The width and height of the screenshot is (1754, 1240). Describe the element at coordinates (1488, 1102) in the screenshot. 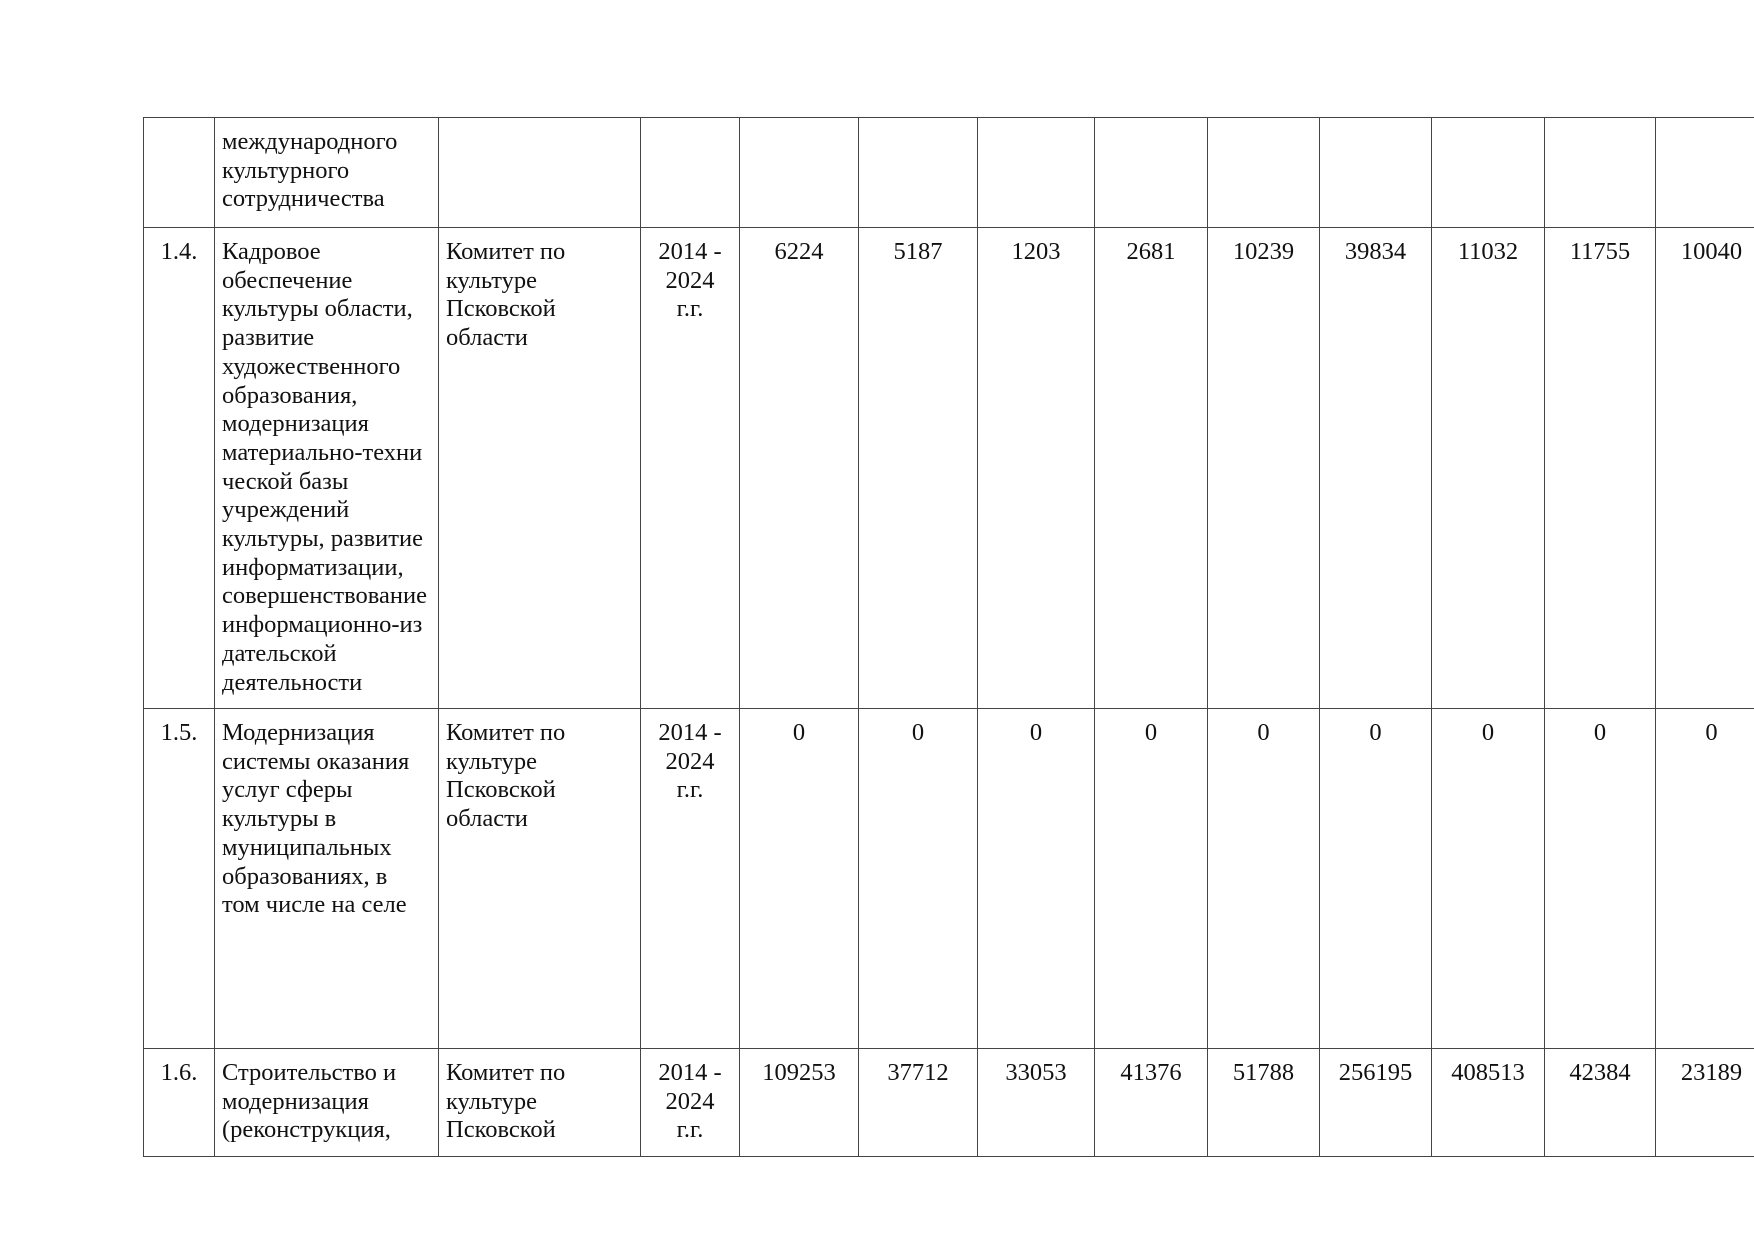

I see `value-cell: 408513` at that location.